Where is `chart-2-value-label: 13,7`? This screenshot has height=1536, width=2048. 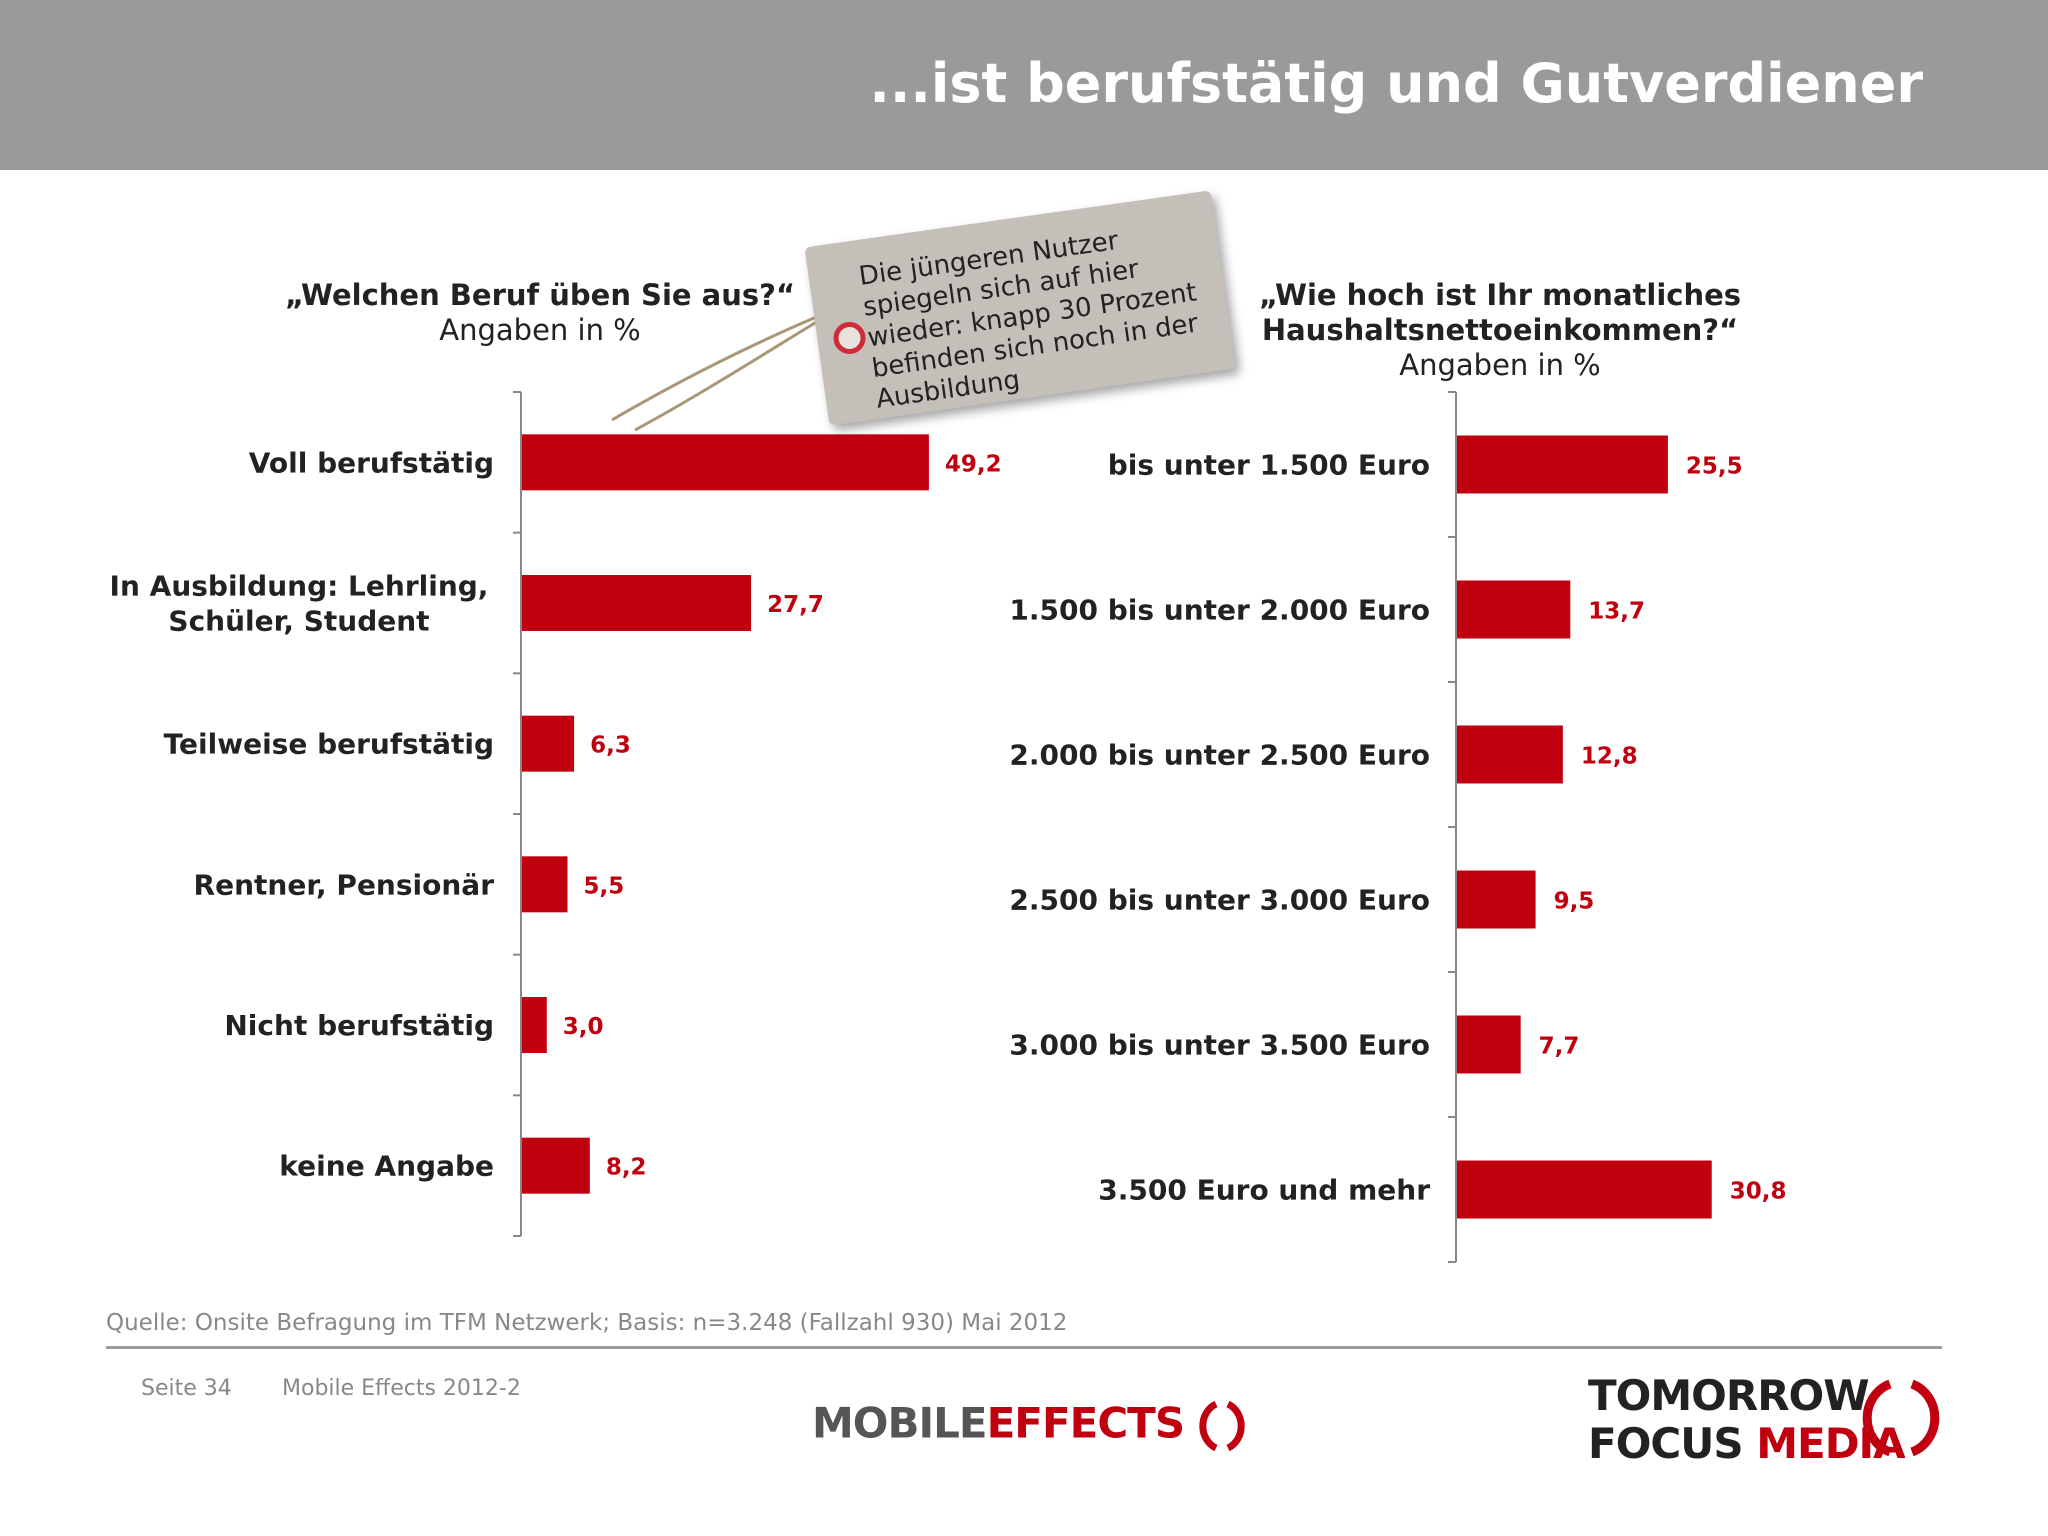 chart-2-value-label: 13,7 is located at coordinates (1616, 612).